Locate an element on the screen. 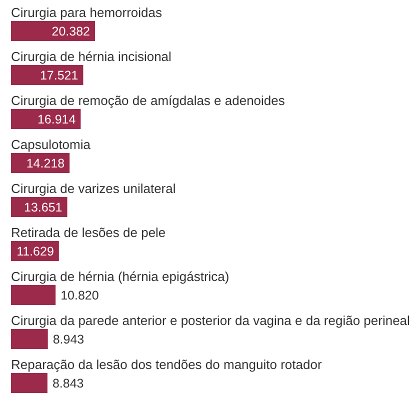 The height and width of the screenshot is (406, 415). y-tick-label: Cirurgia para hemorroidas is located at coordinates (87, 12).